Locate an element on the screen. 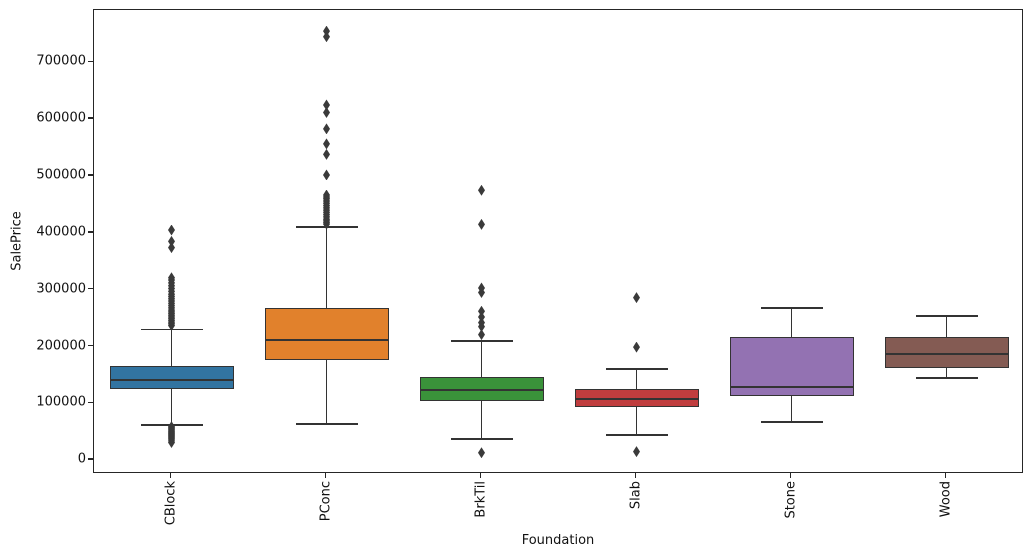 The height and width of the screenshot is (558, 1031). y-axis-tick-label: 500000 is located at coordinates (61, 175).